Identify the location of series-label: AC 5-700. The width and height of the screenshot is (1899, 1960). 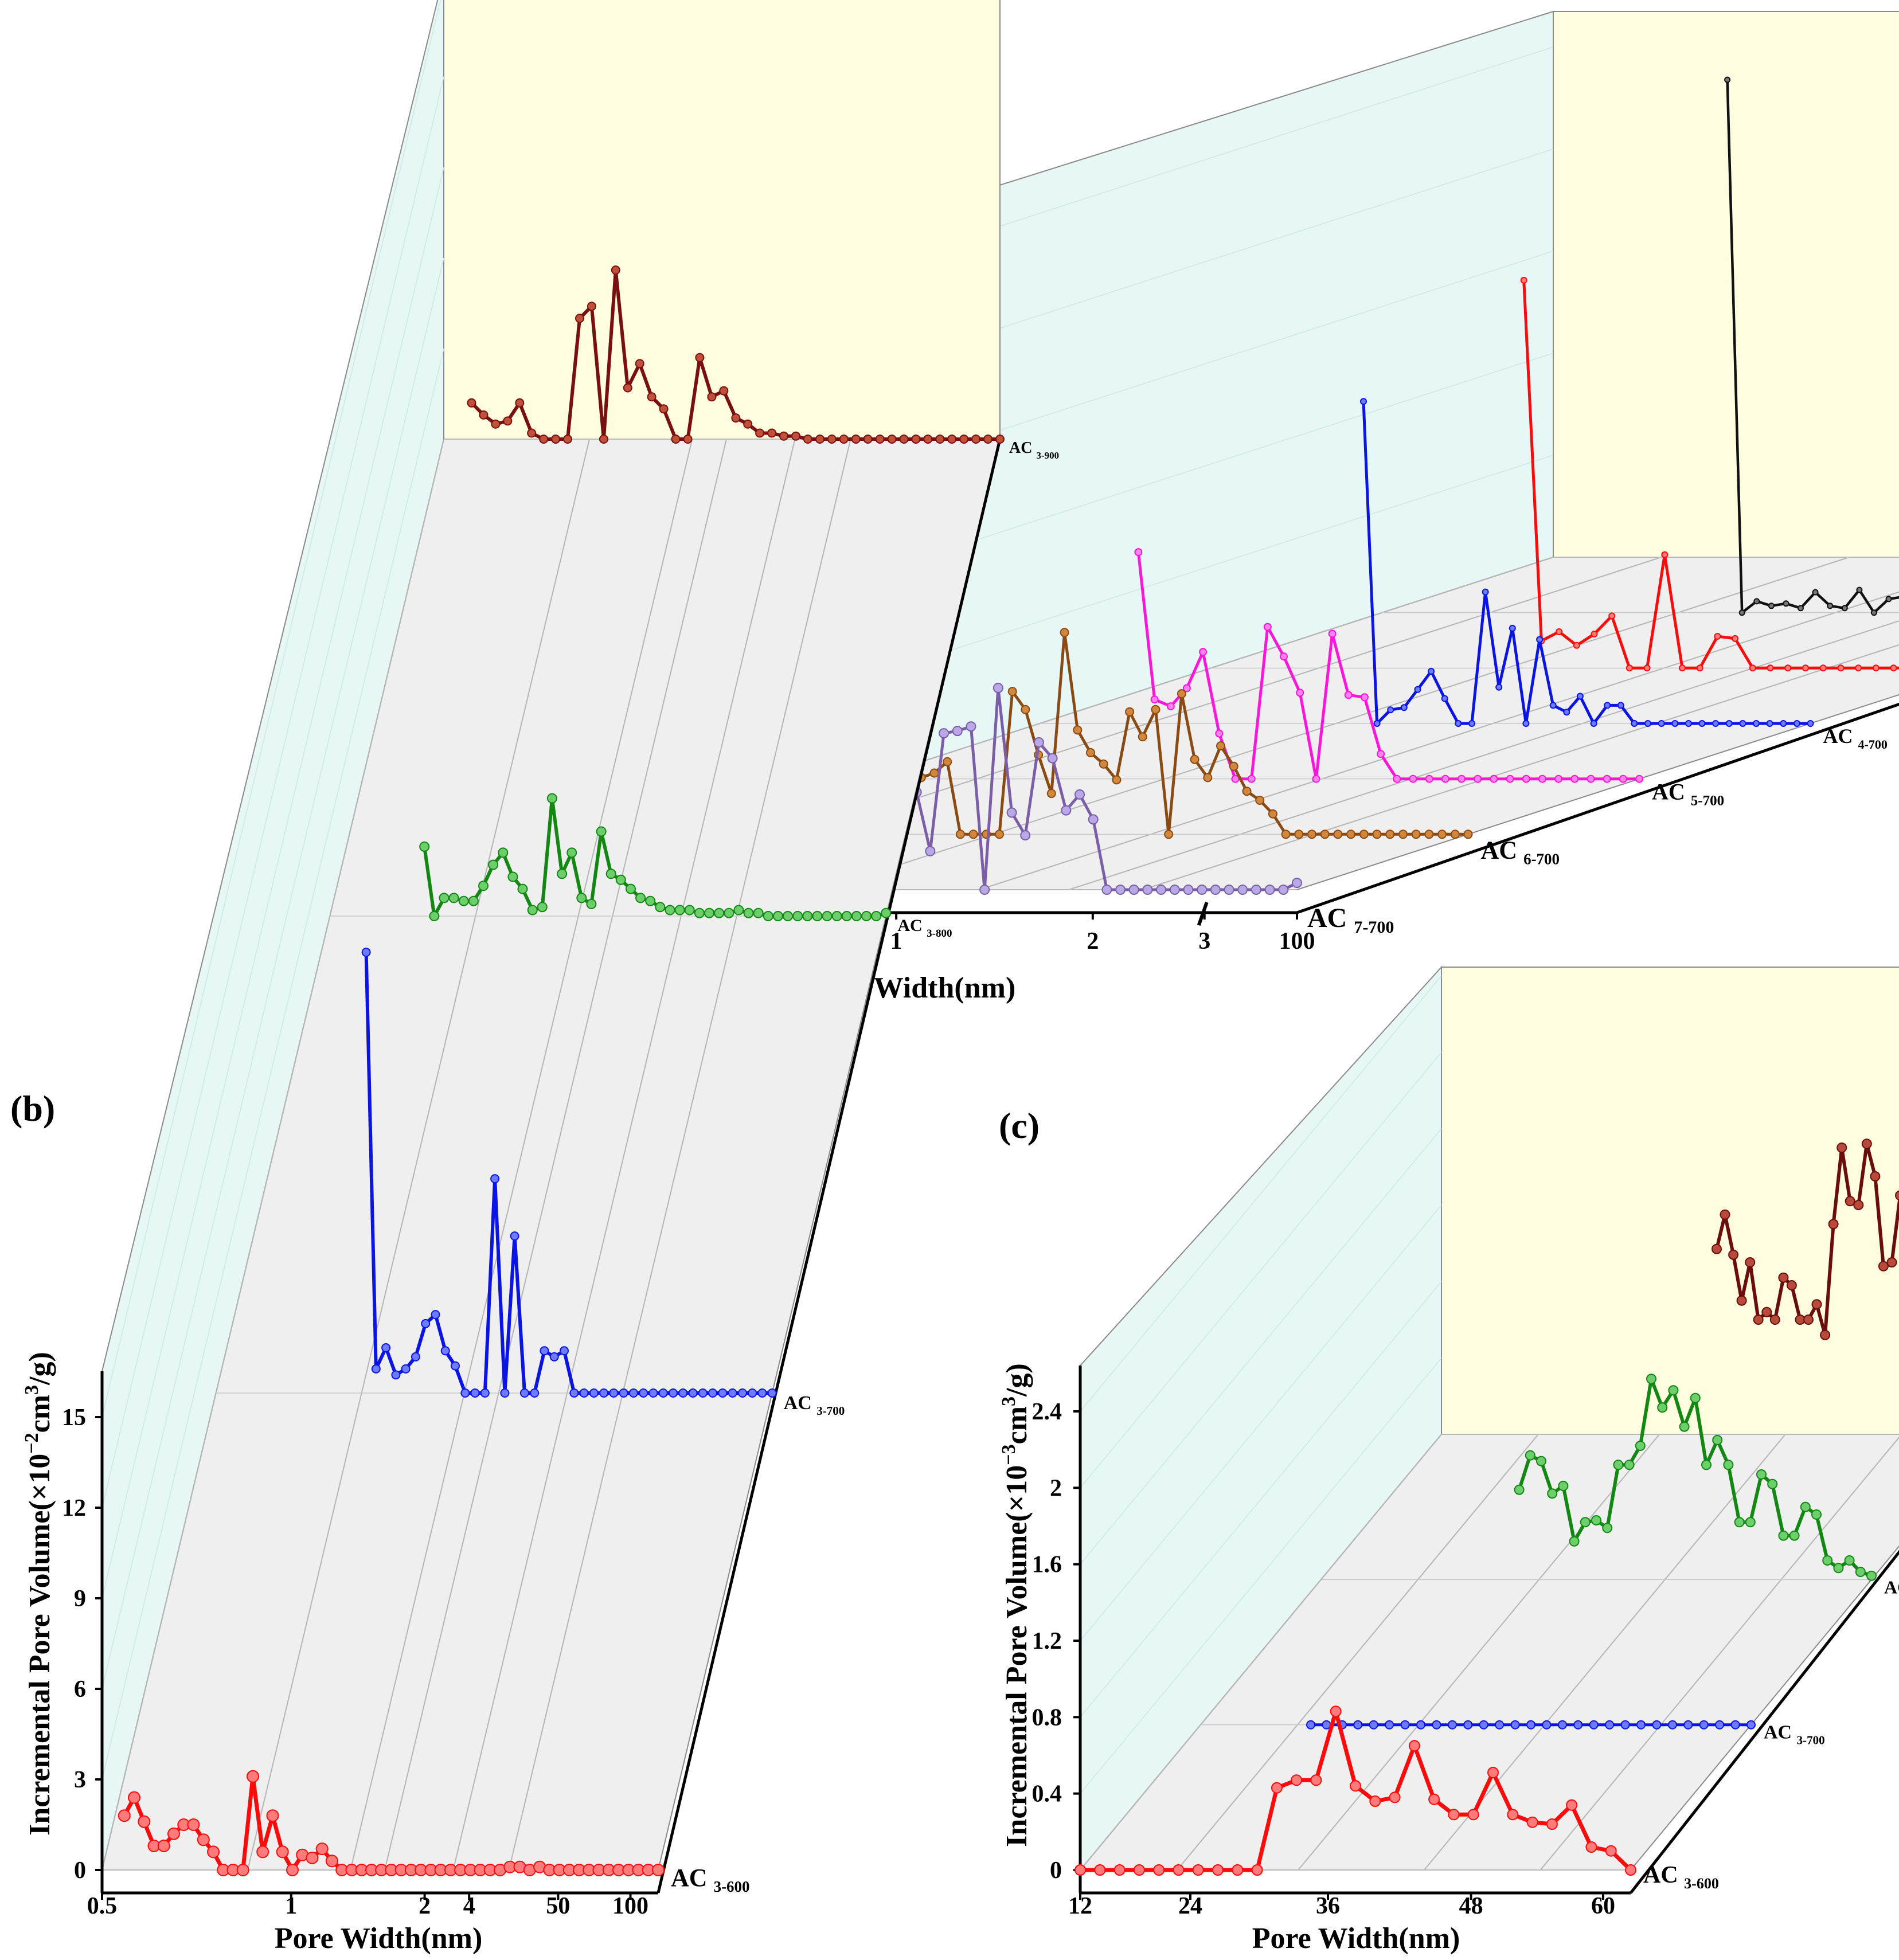
(1688, 794).